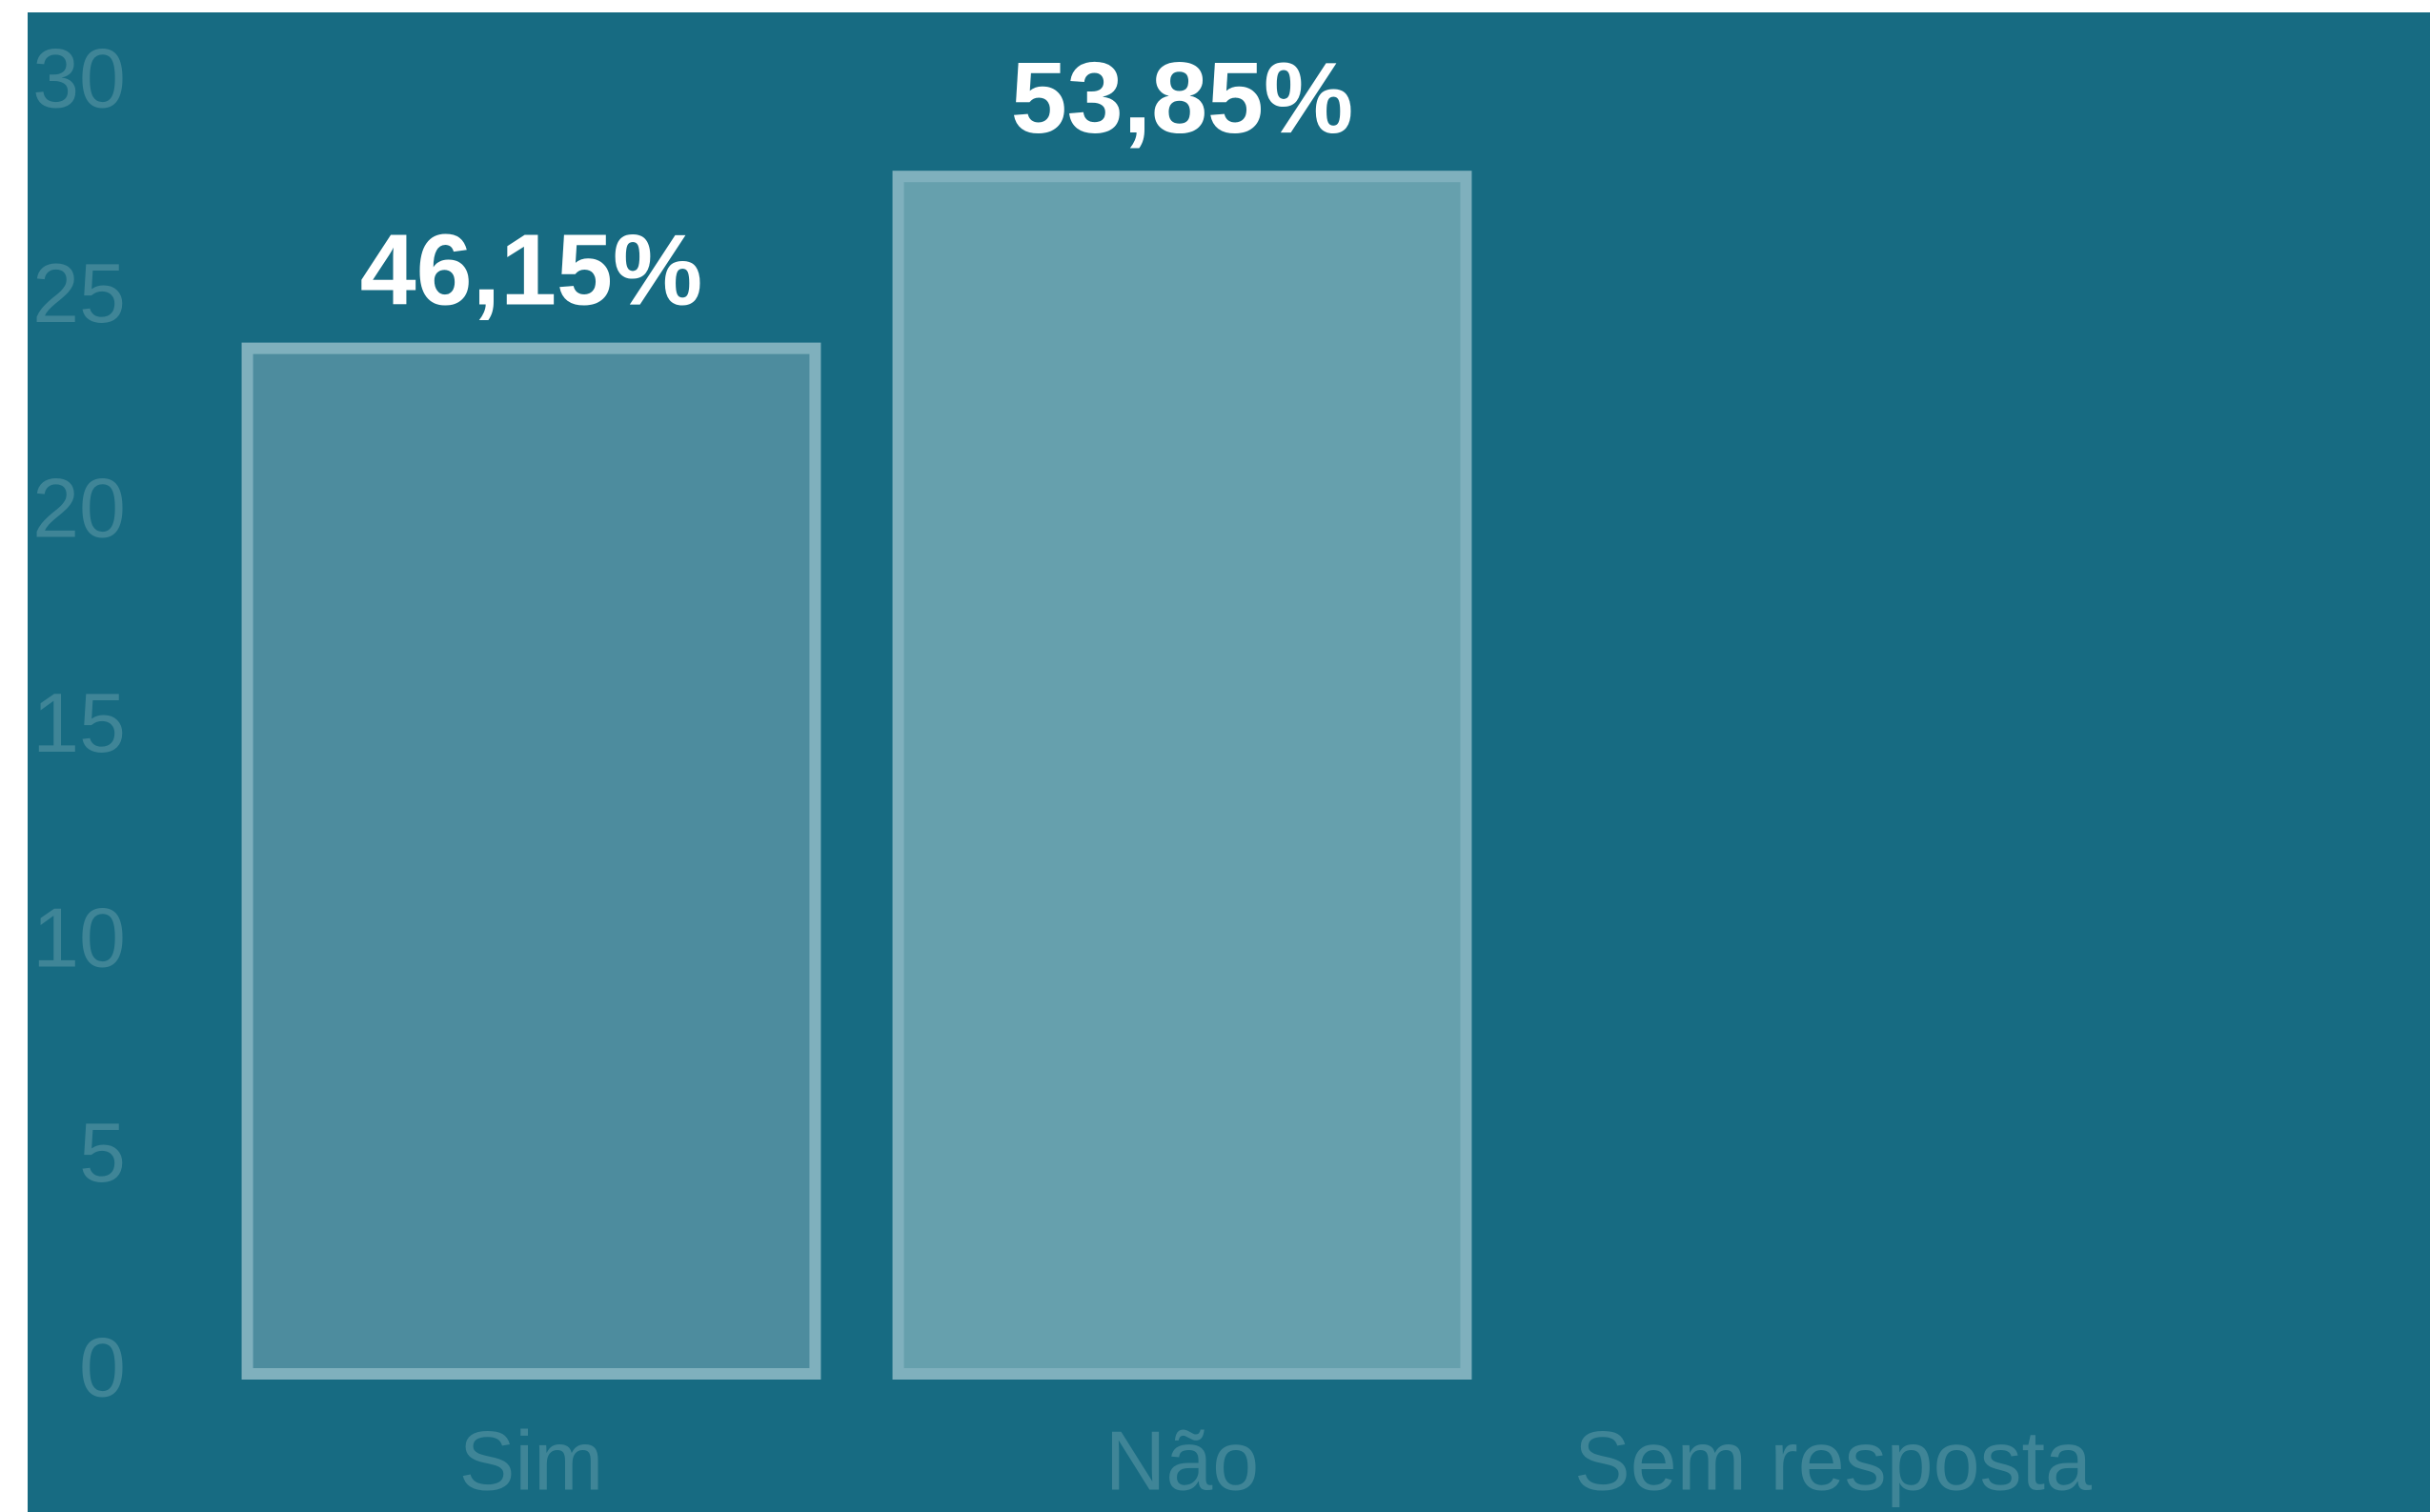 The width and height of the screenshot is (2430, 1512). Describe the element at coordinates (1182, 1460) in the screenshot. I see `x-tick-label: Não` at that location.